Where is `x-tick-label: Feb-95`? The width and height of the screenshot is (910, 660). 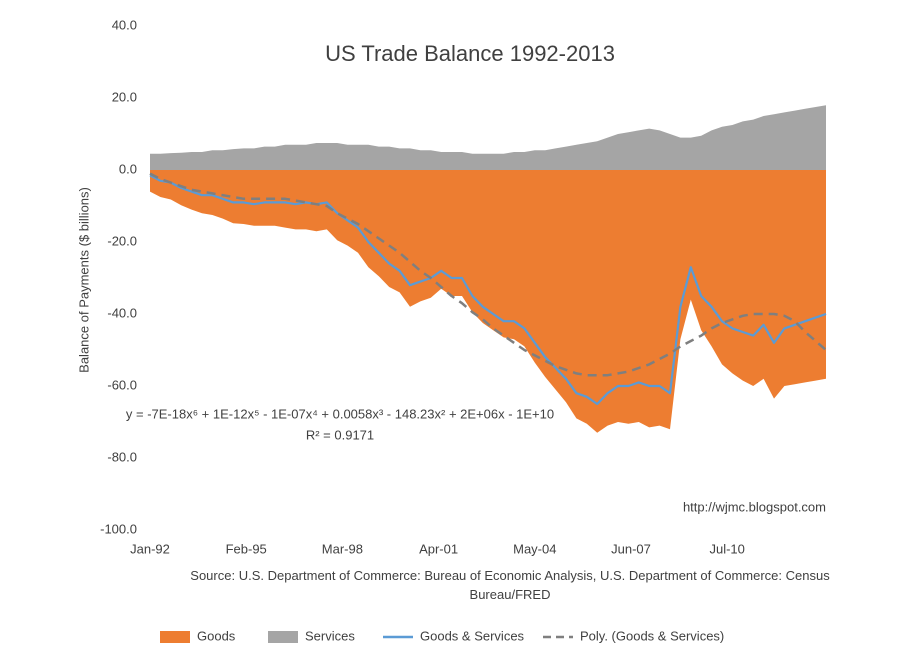 x-tick-label: Feb-95 is located at coordinates (246, 548).